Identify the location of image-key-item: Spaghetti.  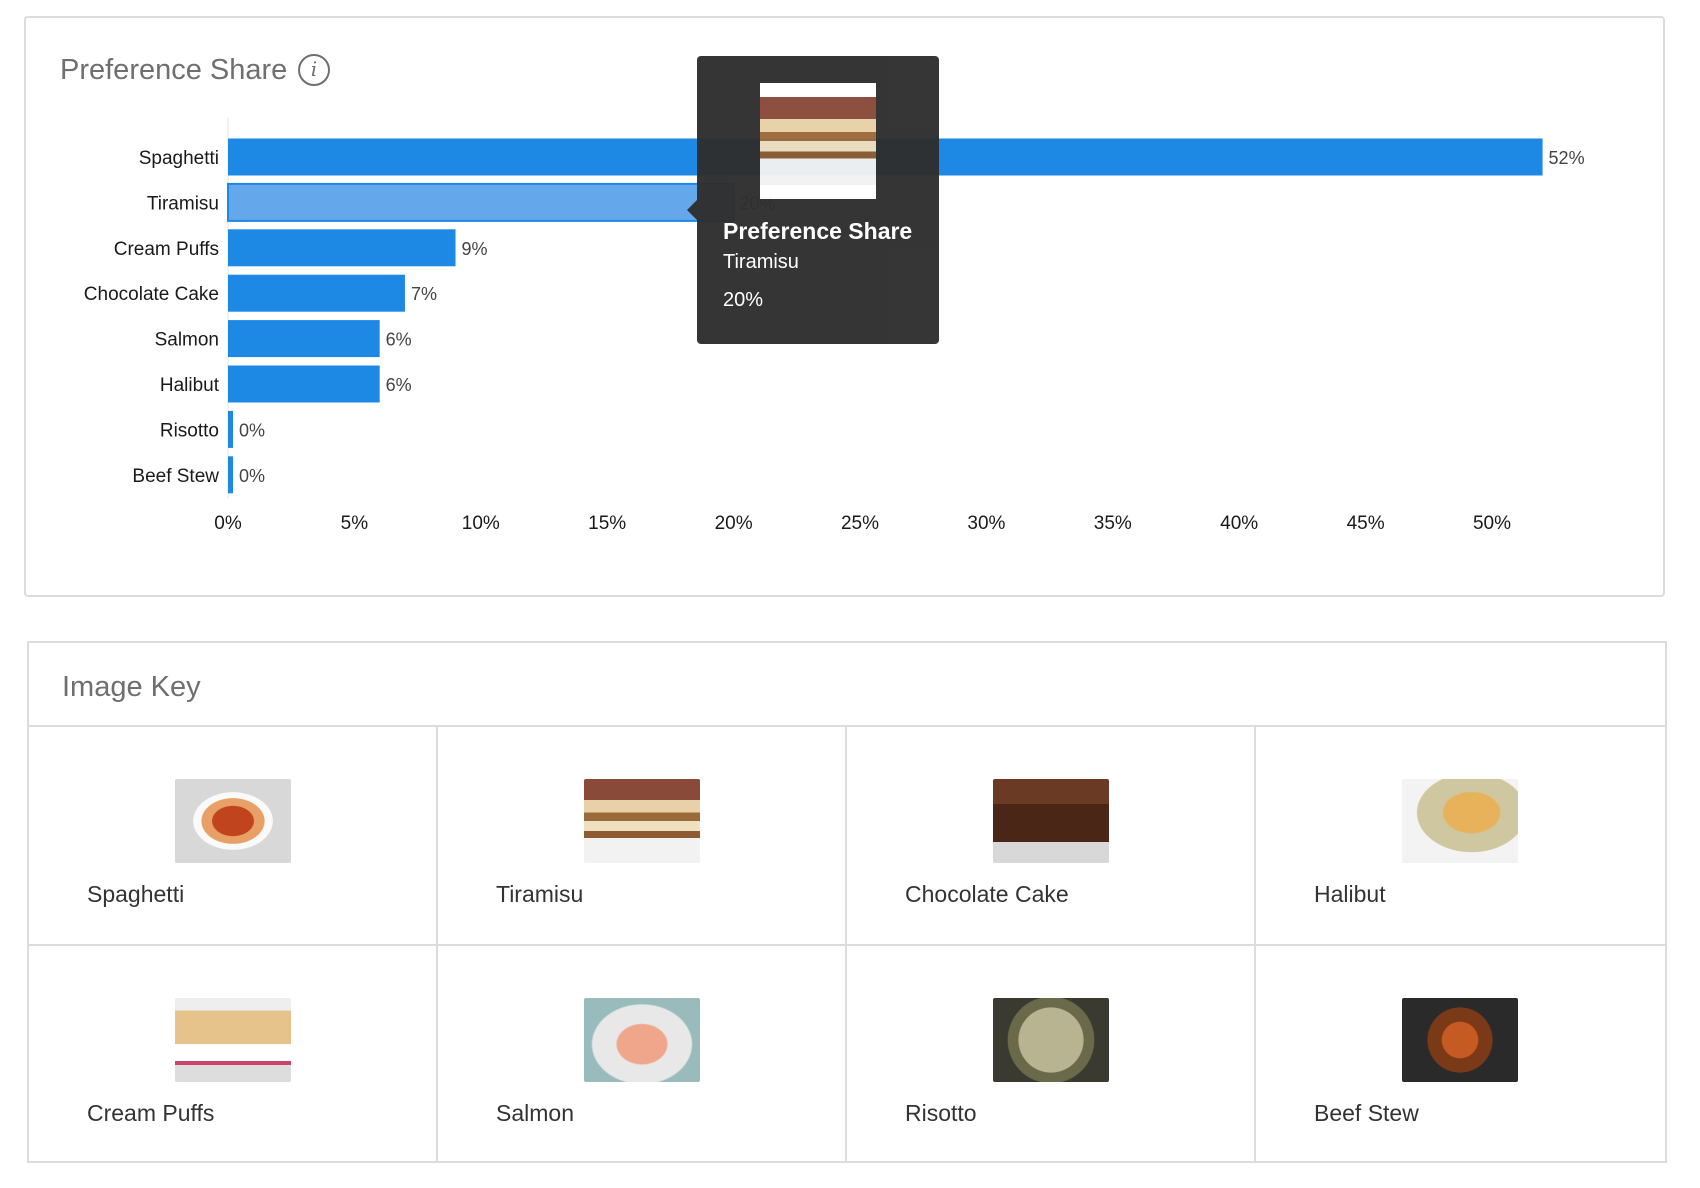
(233, 836).